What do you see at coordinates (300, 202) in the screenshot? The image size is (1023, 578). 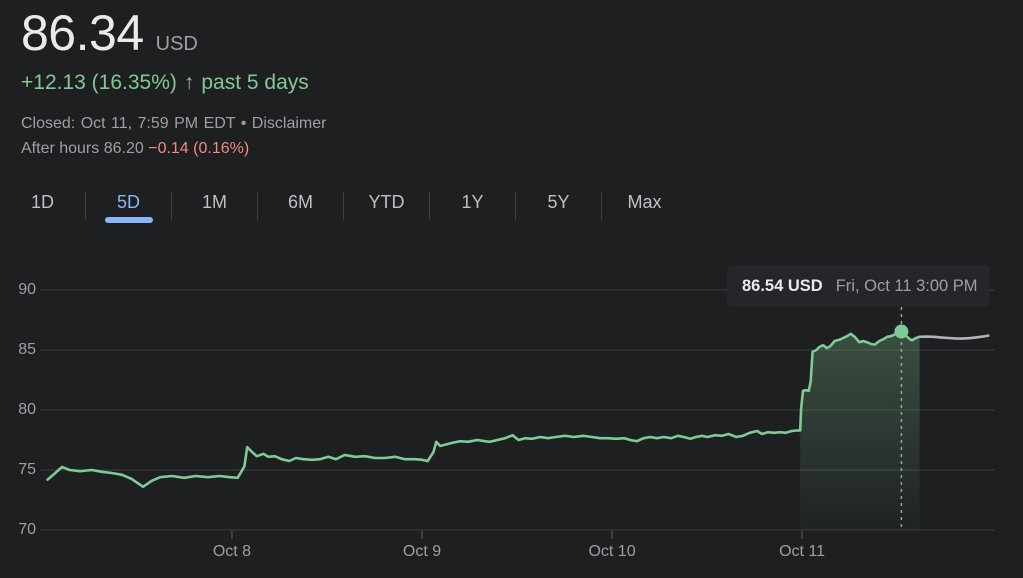 I see `tab-6m: 6M` at bounding box center [300, 202].